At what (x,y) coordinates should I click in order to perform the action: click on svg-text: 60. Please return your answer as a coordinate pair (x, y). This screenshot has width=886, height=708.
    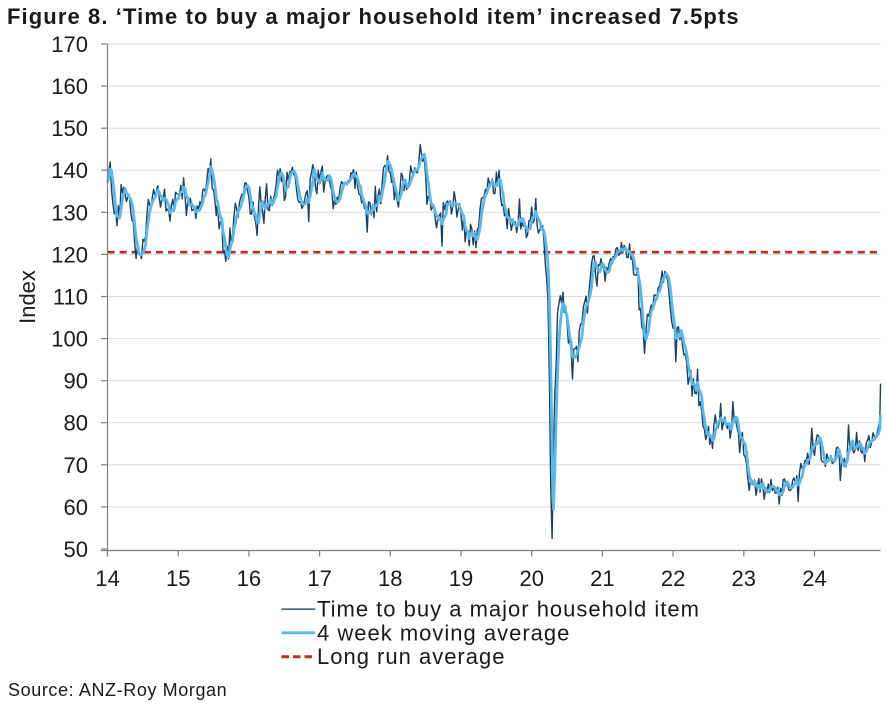
    Looking at the image, I should click on (76, 507).